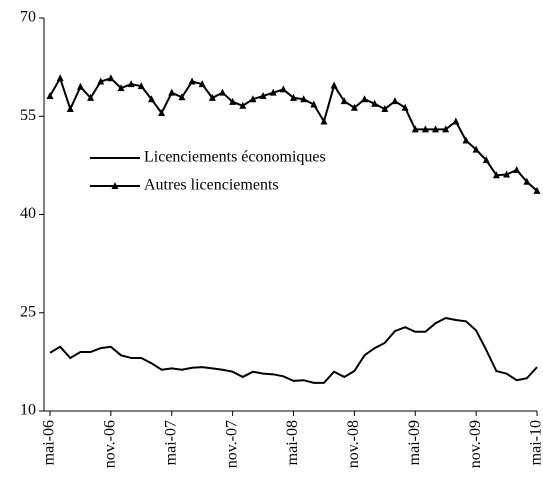  Describe the element at coordinates (475, 444) in the screenshot. I see `x-tick-label: nov.-09` at that location.